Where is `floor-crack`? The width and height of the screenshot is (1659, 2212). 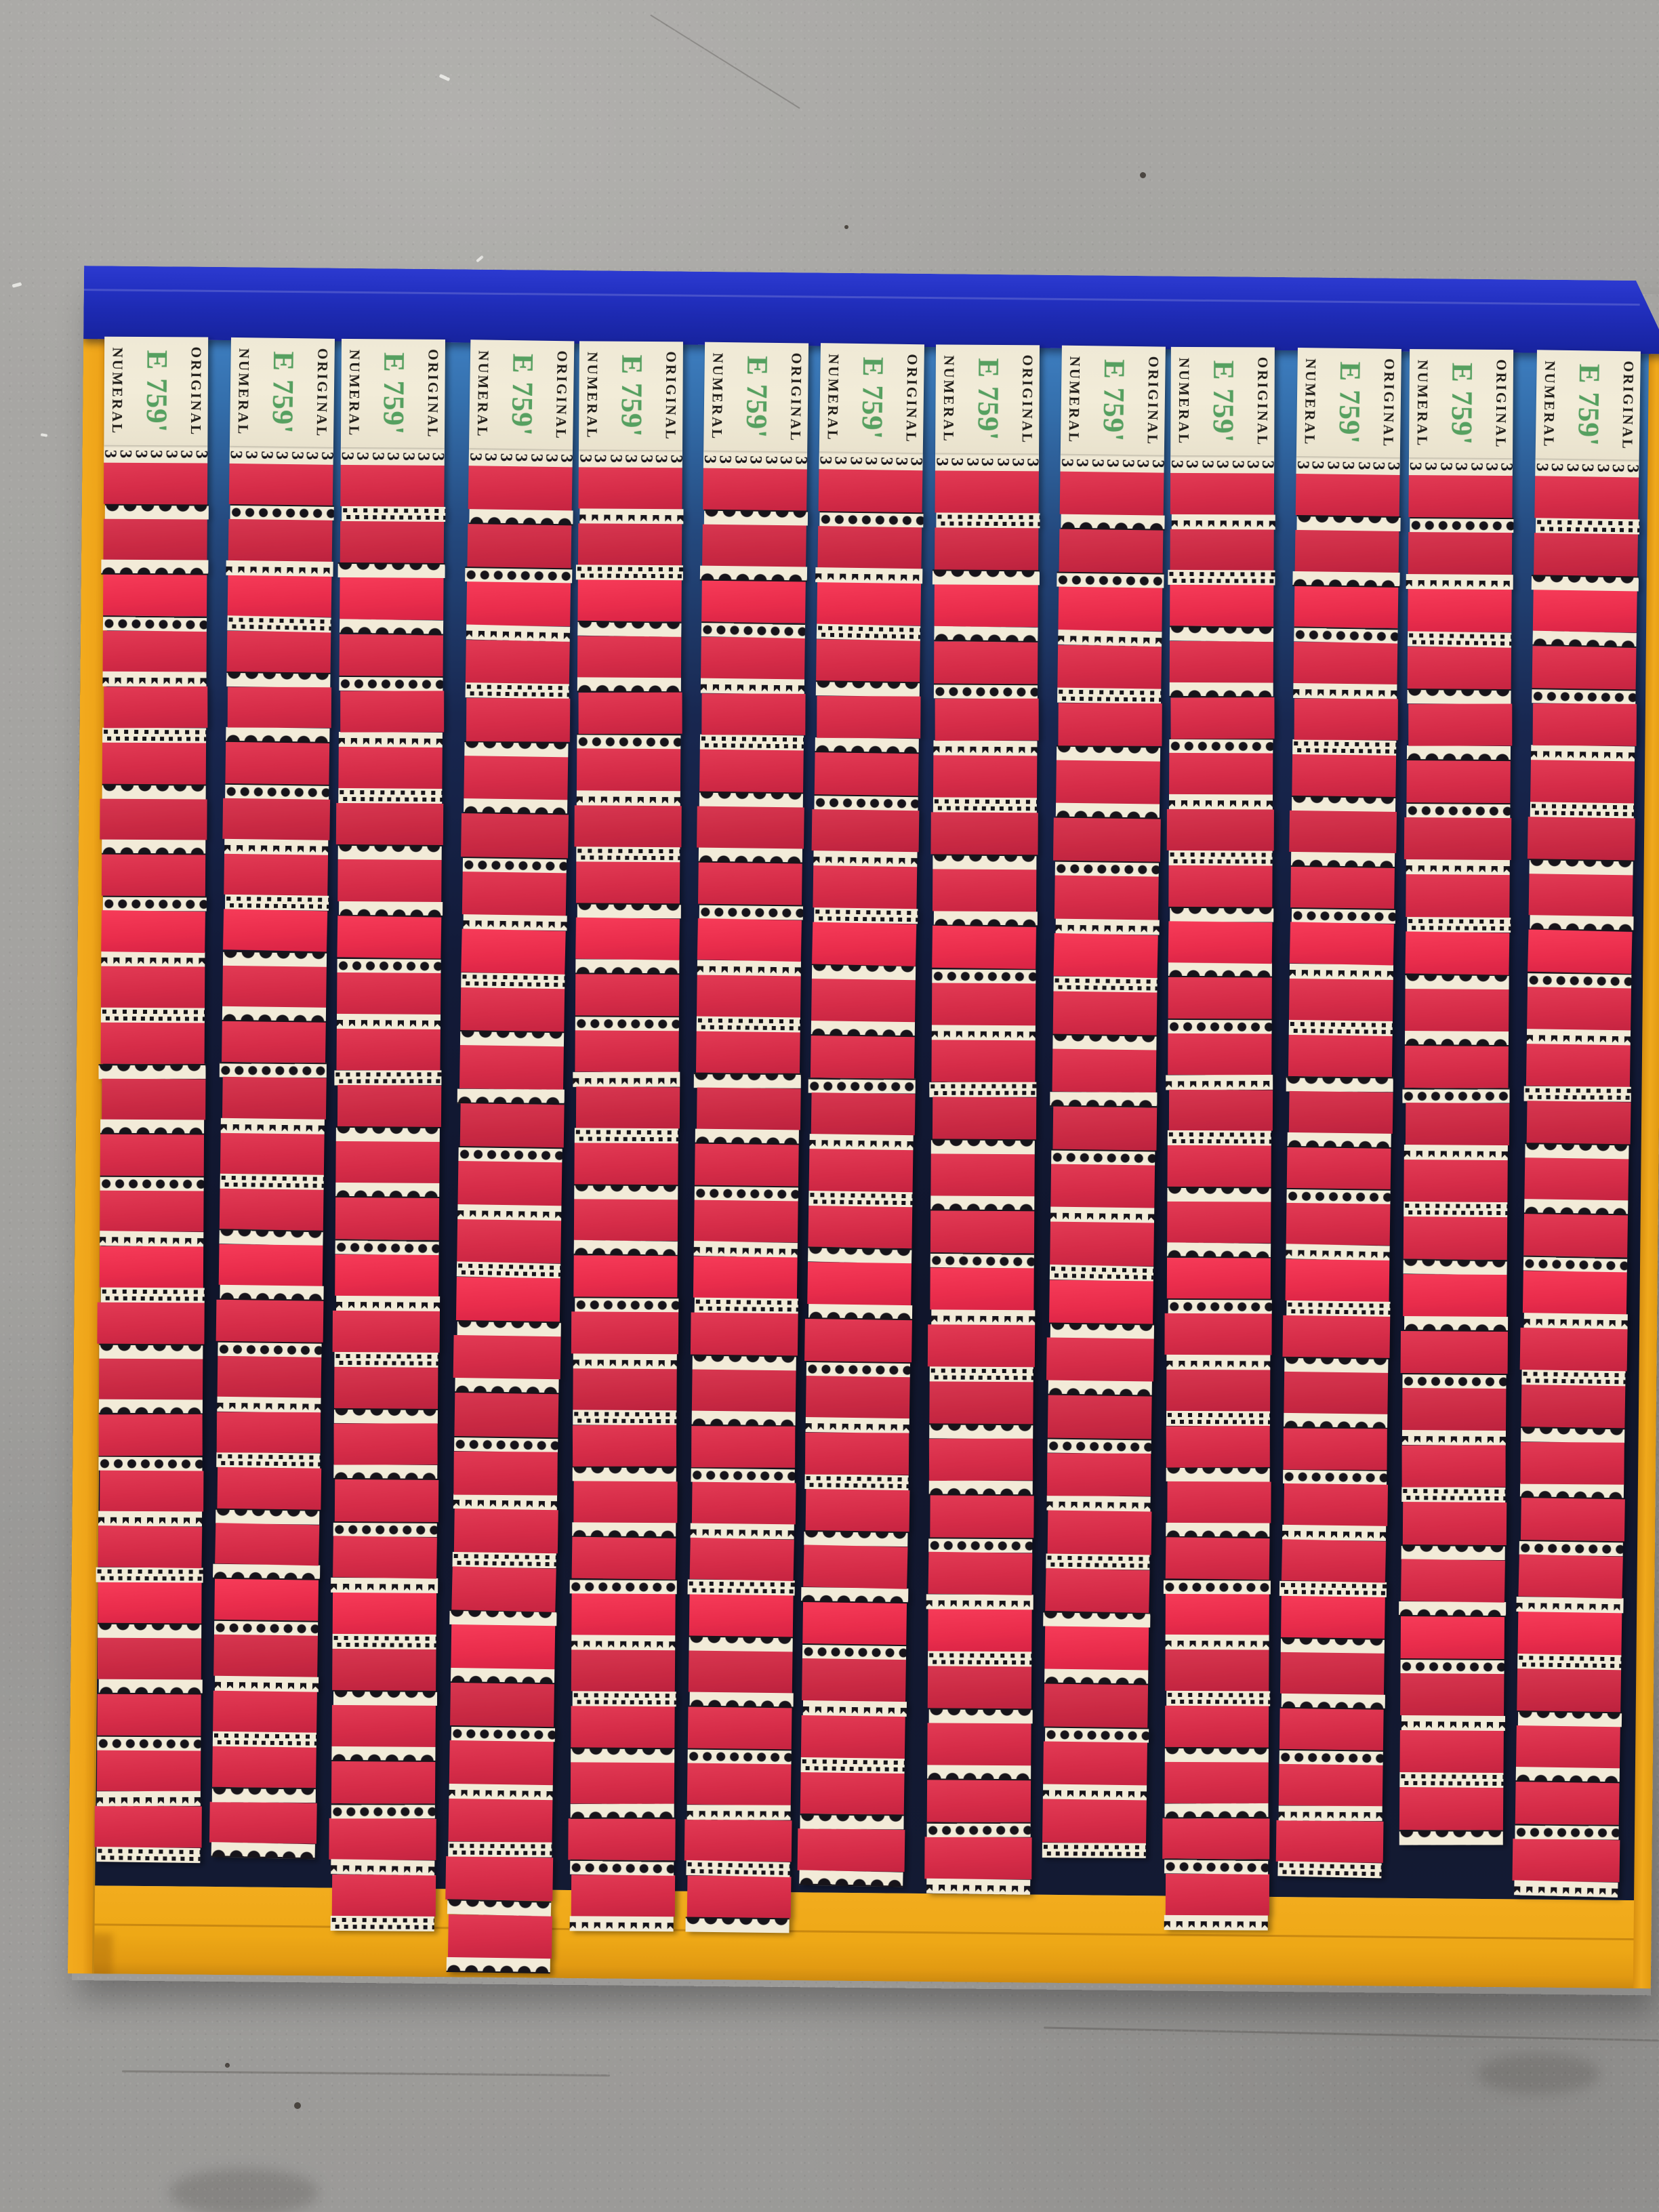 floor-crack is located at coordinates (1351, 2034).